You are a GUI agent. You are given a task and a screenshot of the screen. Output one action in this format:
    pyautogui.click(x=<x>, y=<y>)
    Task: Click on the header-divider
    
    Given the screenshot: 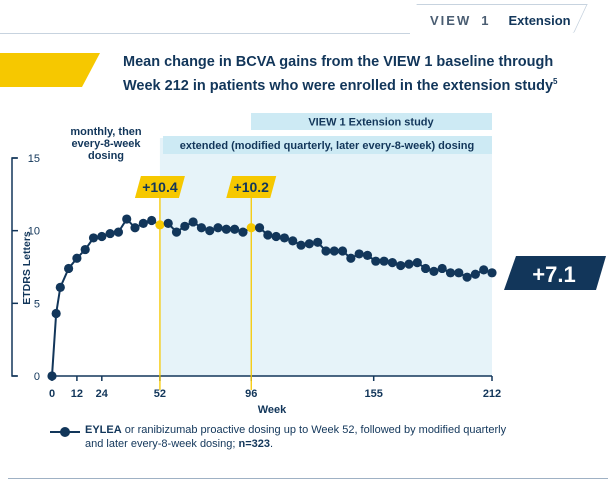 What is the action you would take?
    pyautogui.click(x=205, y=33)
    